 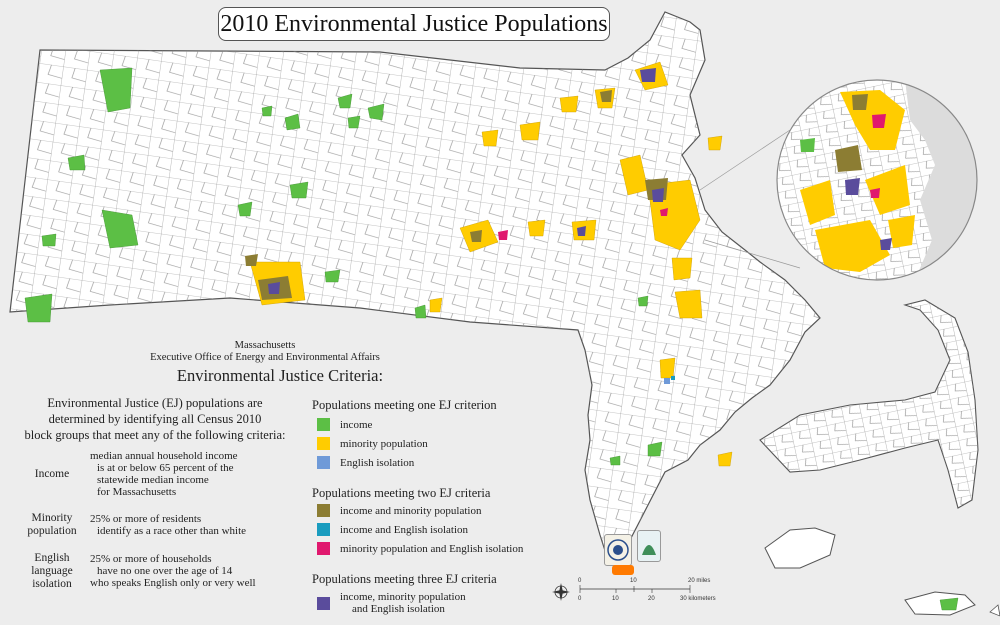 What do you see at coordinates (165, 571) in the screenshot?
I see `criterion-line: have no one over the age of 14` at bounding box center [165, 571].